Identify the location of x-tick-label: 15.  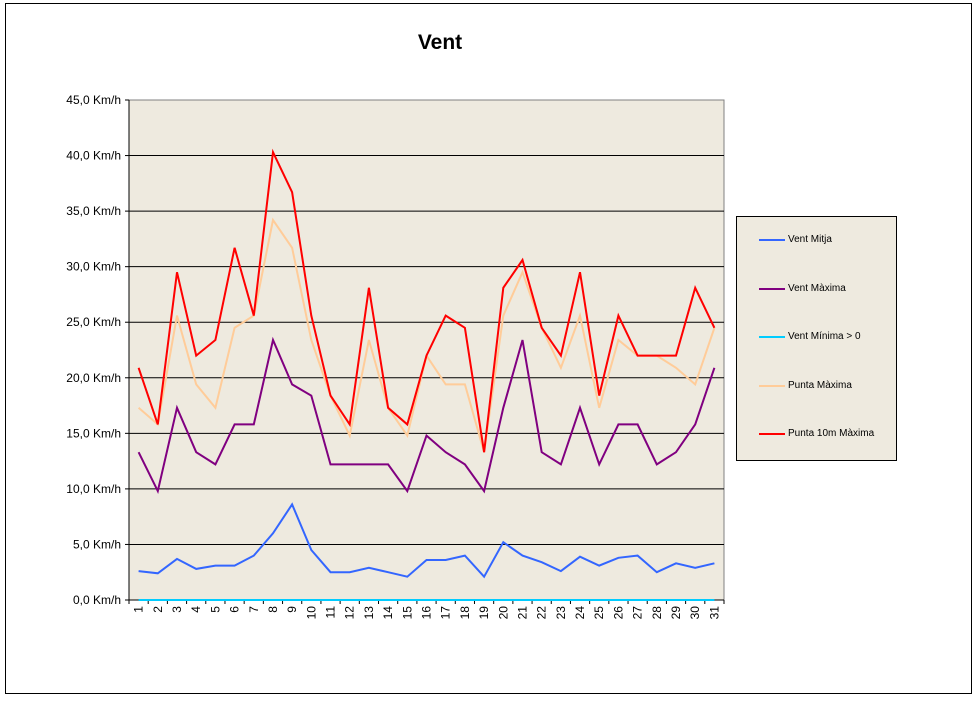
(407, 613).